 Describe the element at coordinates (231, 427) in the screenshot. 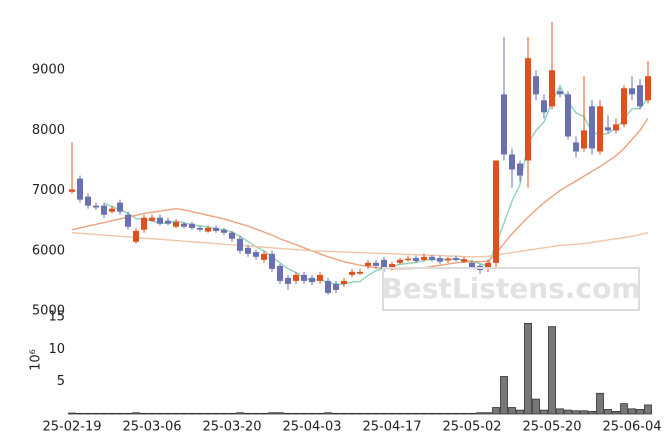

I see `x-tick-label: 25-03-20` at that location.